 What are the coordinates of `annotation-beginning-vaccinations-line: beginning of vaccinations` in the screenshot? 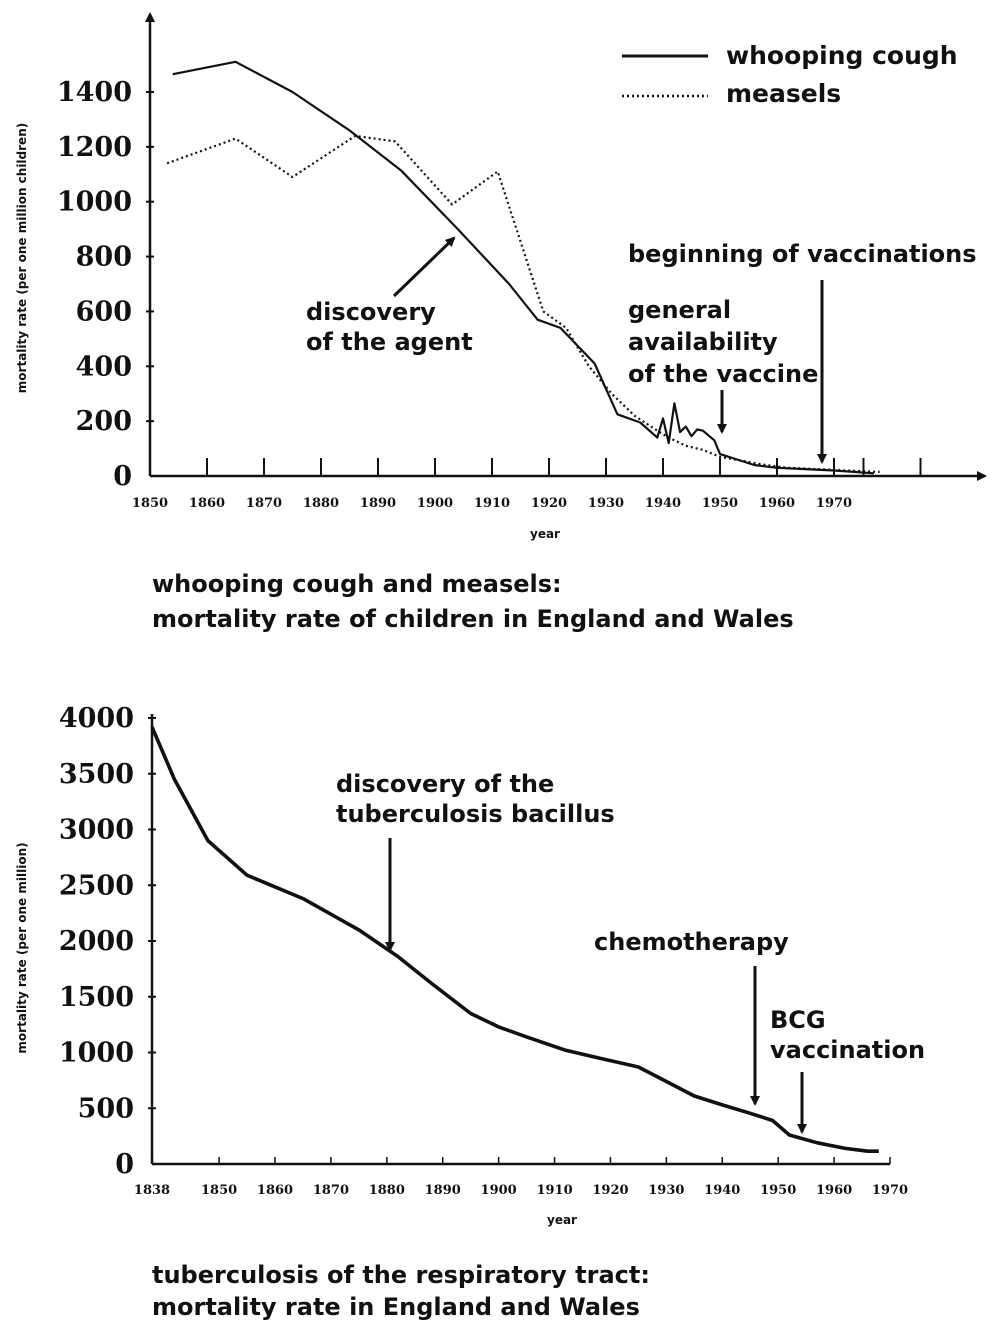 It's located at (802, 254).